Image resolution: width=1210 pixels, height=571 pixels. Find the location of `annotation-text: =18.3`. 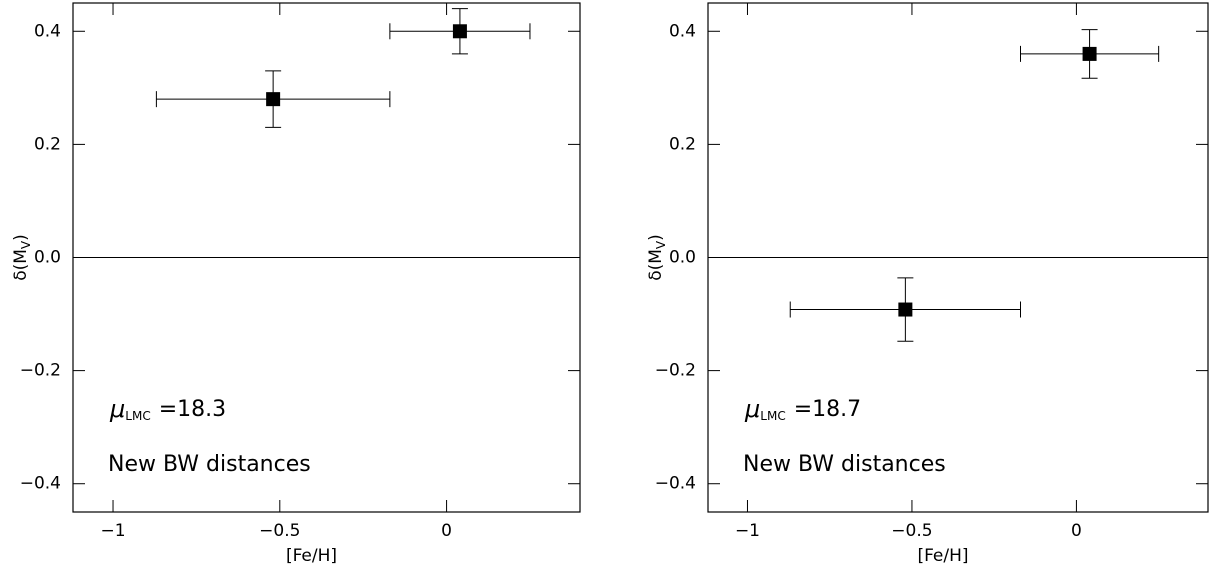

annotation-text: =18.3 is located at coordinates (192, 409).